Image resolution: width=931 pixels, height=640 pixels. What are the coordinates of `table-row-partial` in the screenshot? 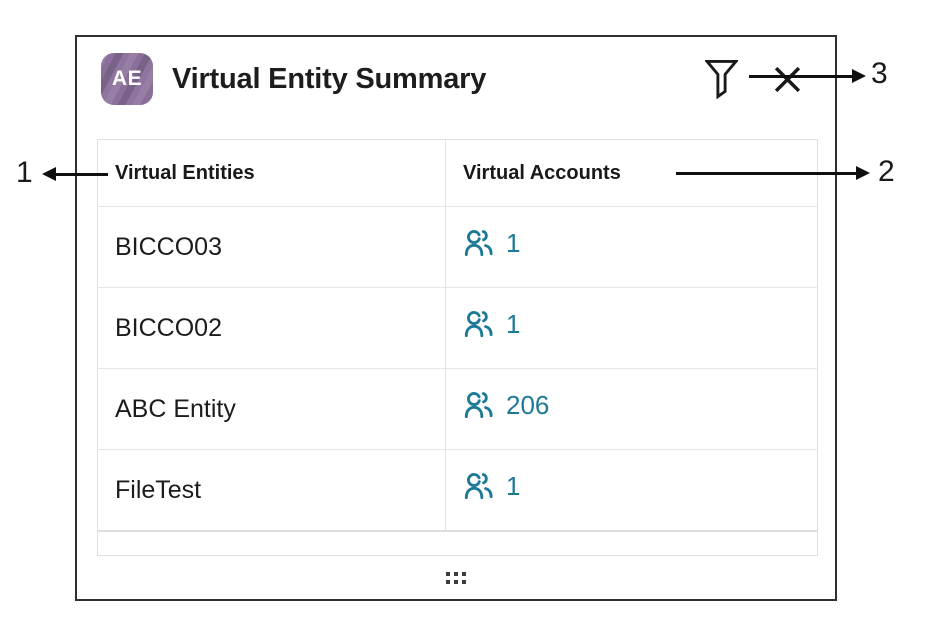 It's located at (458, 543).